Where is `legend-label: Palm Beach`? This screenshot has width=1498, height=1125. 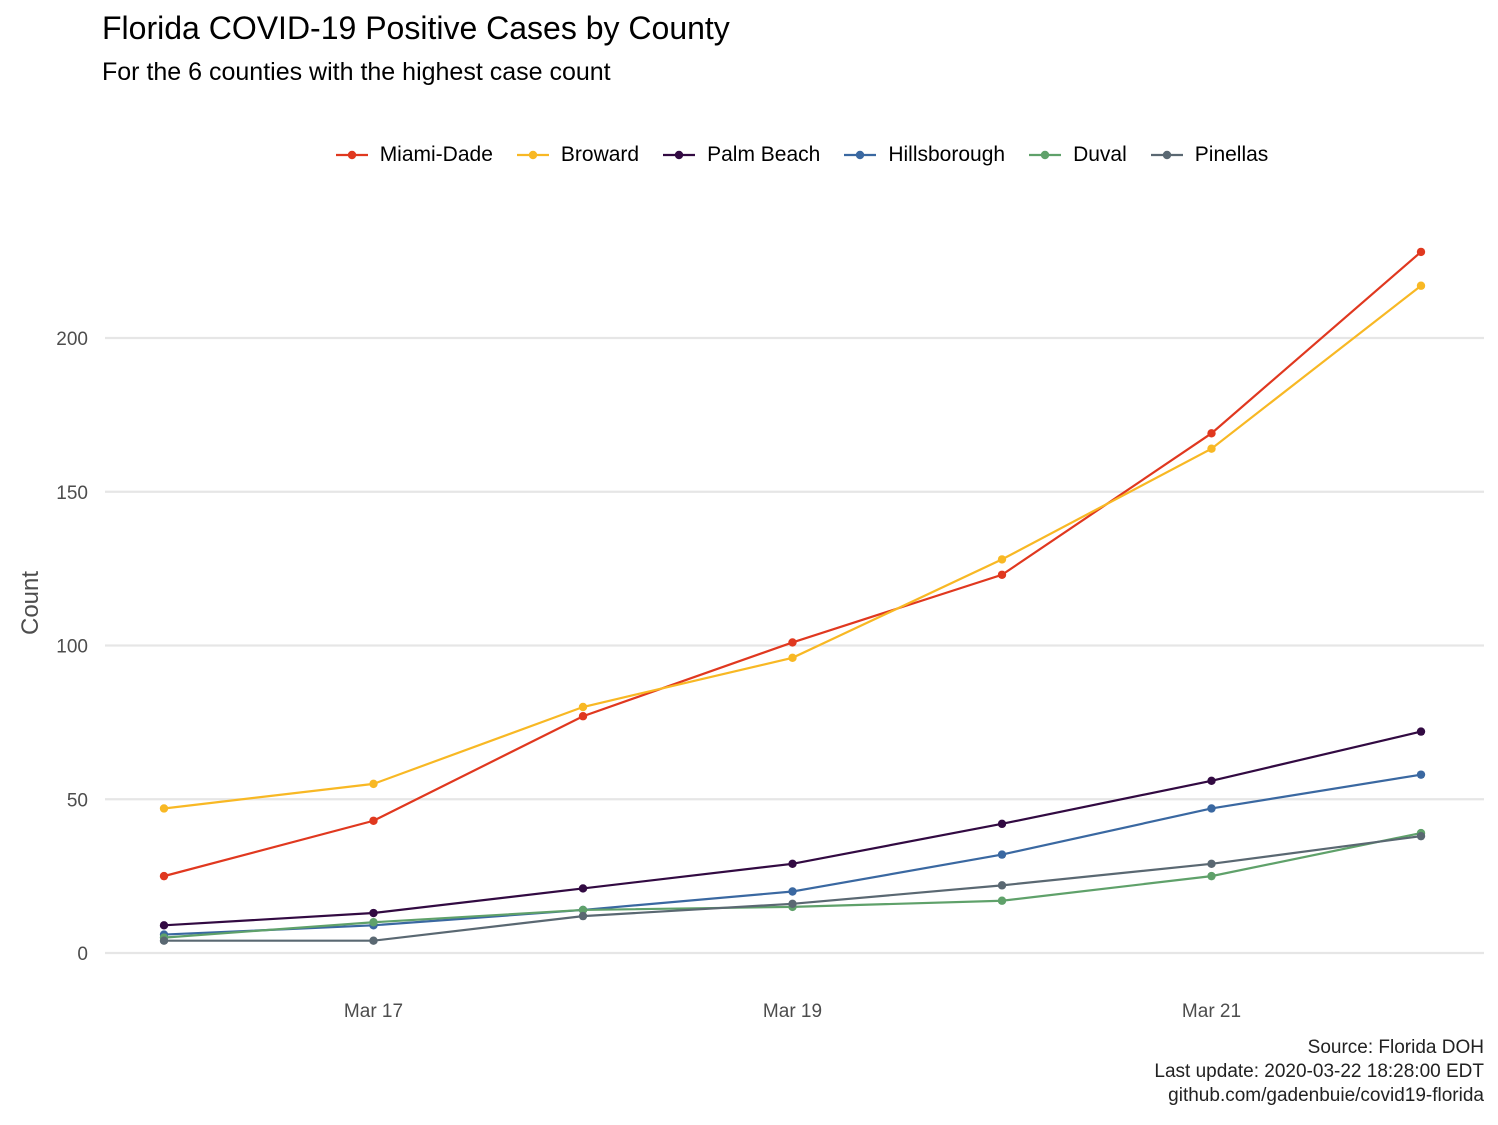
legend-label: Palm Beach is located at coordinates (764, 154).